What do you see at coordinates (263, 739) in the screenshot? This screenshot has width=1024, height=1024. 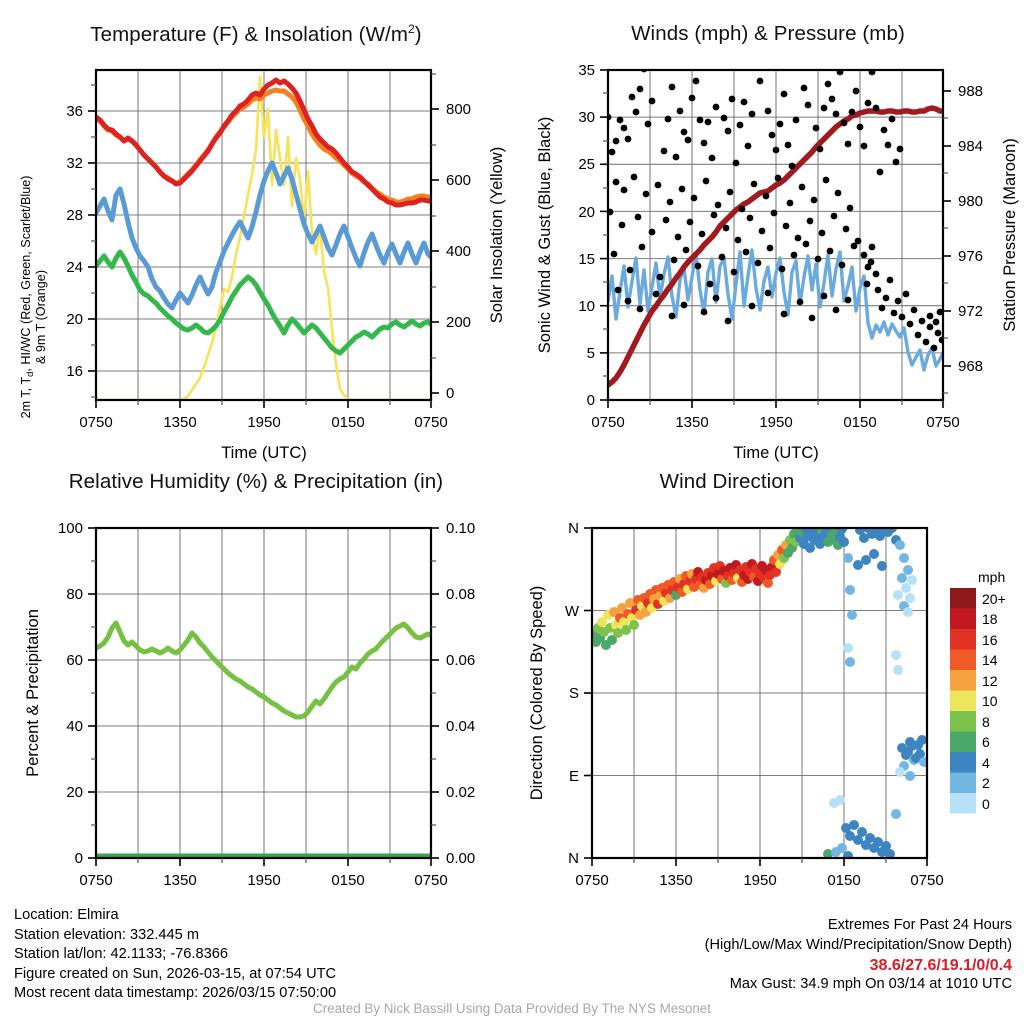 I see `humidity-series-group` at bounding box center [263, 739].